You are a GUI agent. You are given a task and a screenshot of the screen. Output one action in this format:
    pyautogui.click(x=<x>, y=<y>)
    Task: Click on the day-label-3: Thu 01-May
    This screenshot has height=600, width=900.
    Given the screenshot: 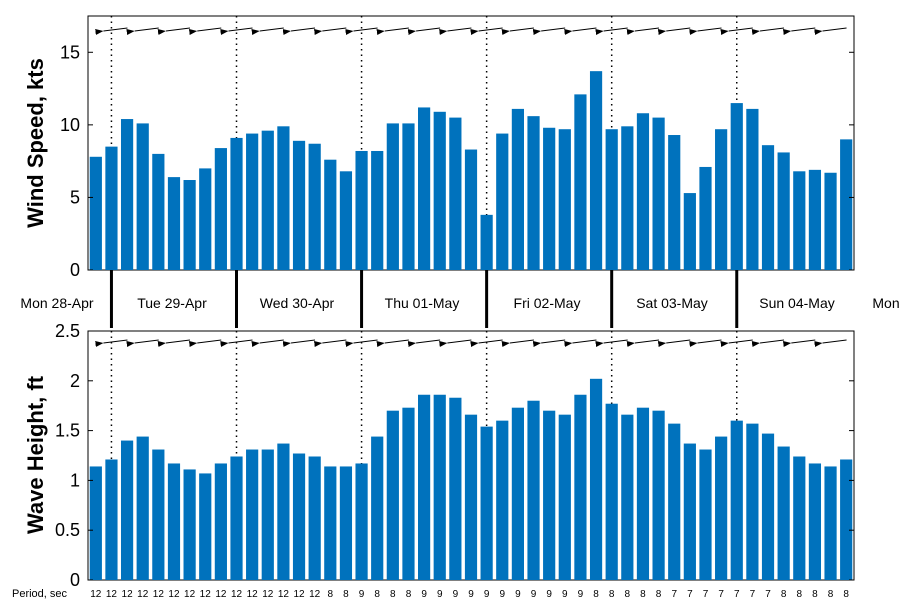 What is the action you would take?
    pyautogui.click(x=422, y=303)
    